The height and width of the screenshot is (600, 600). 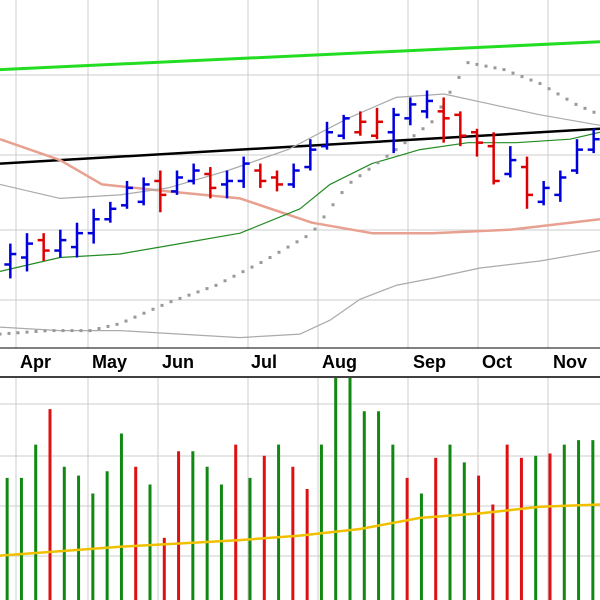 I want to click on tick-label-may: May, so click(x=109, y=362).